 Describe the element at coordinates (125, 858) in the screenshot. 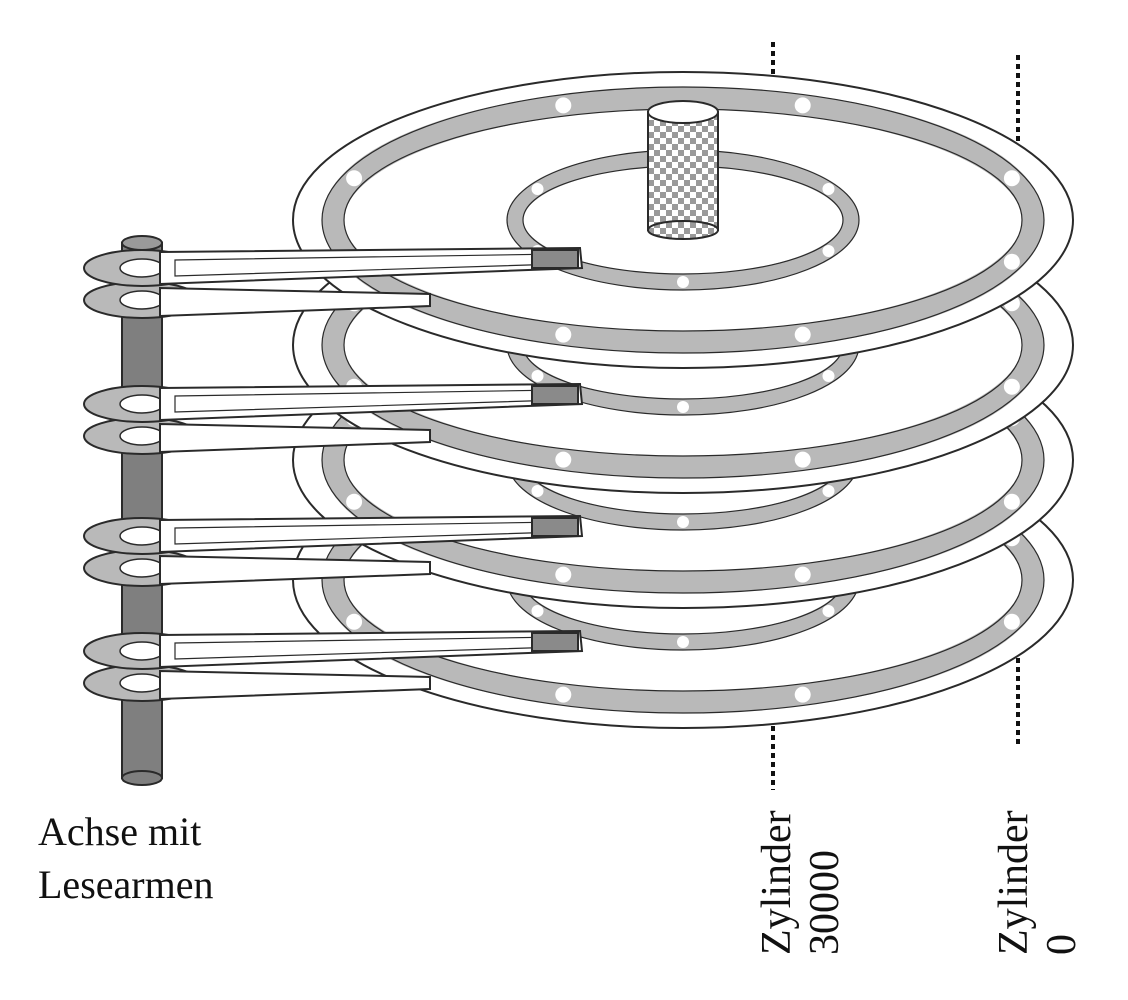

I see `axis-label: Achse mit Lesearmen` at that location.